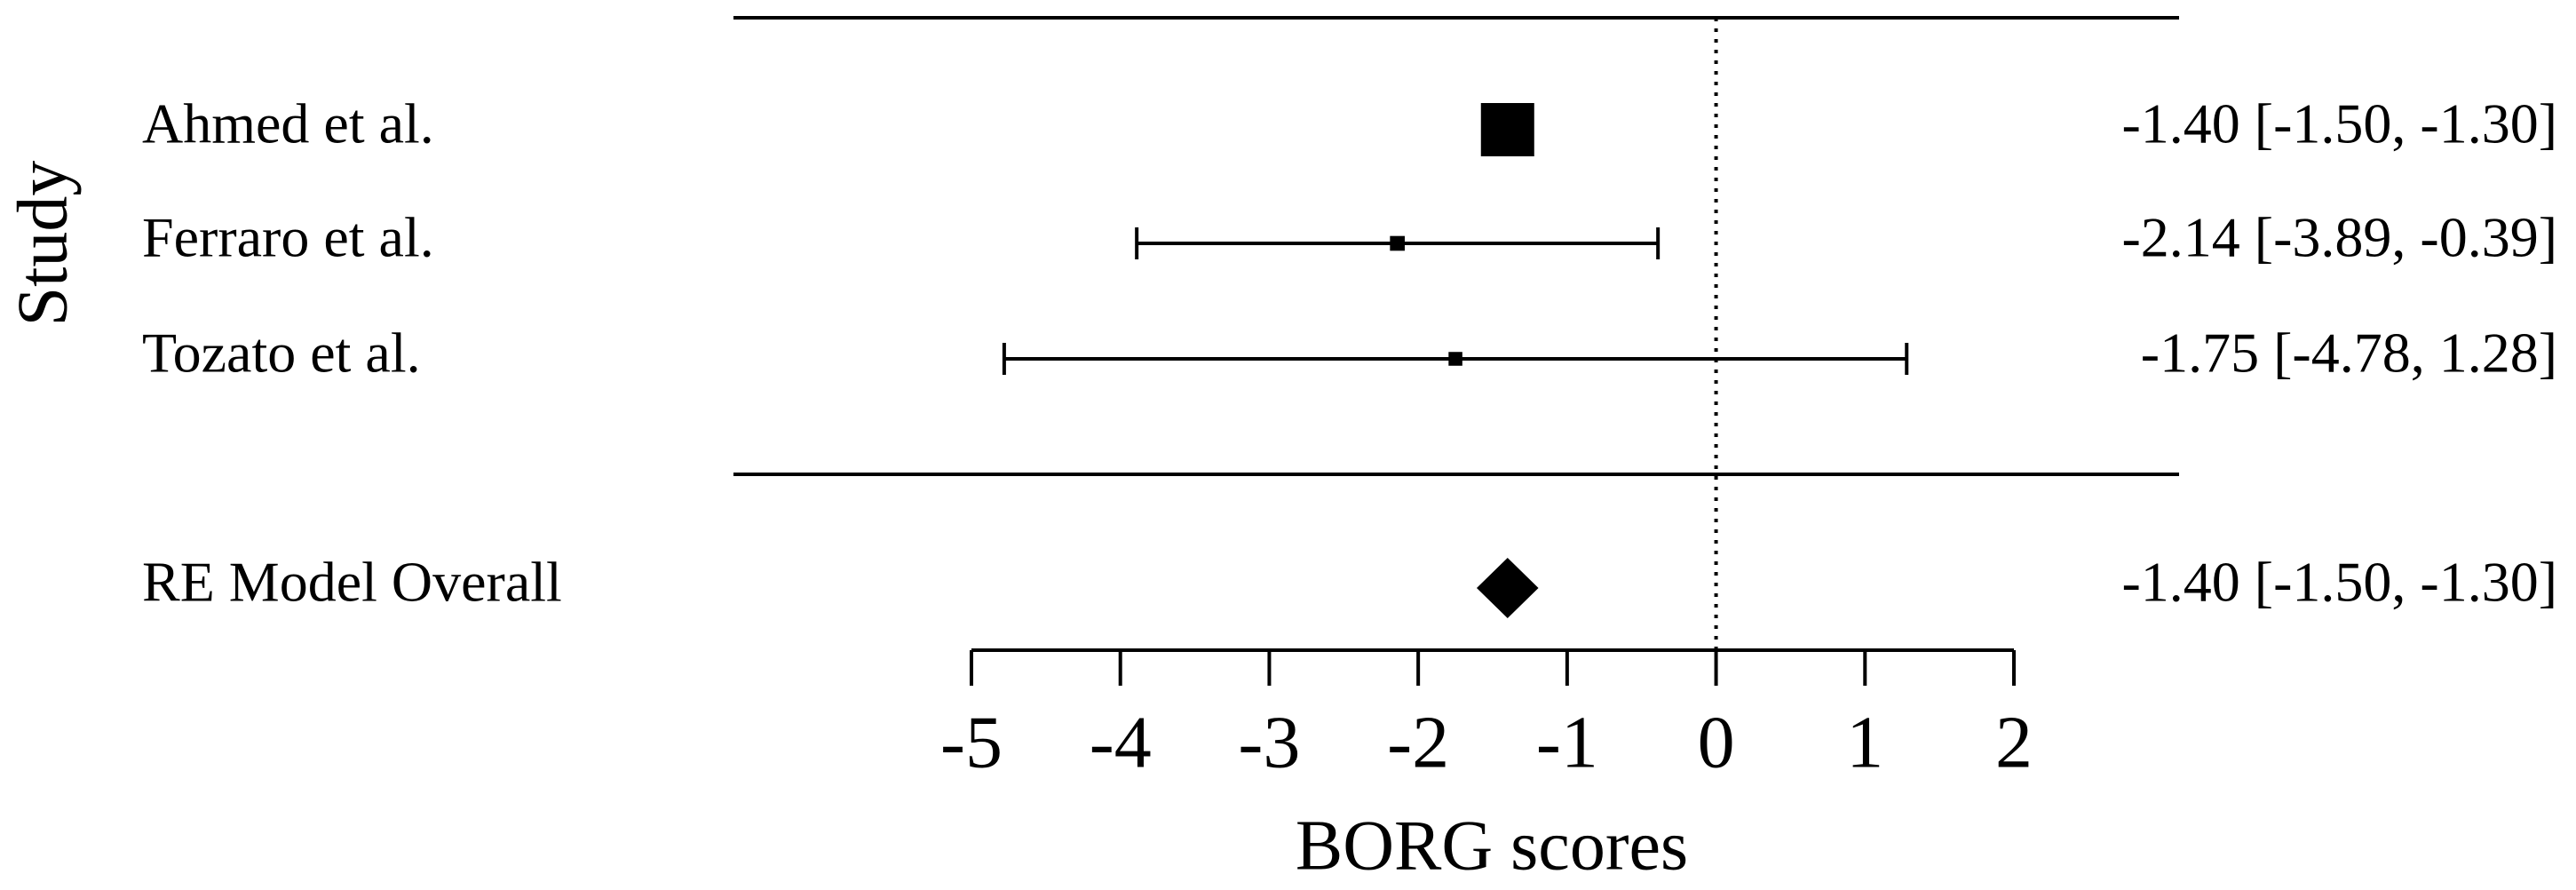 This screenshot has width=2576, height=890. Describe the element at coordinates (282, 353) in the screenshot. I see `study-label: Tozato et al.` at that location.